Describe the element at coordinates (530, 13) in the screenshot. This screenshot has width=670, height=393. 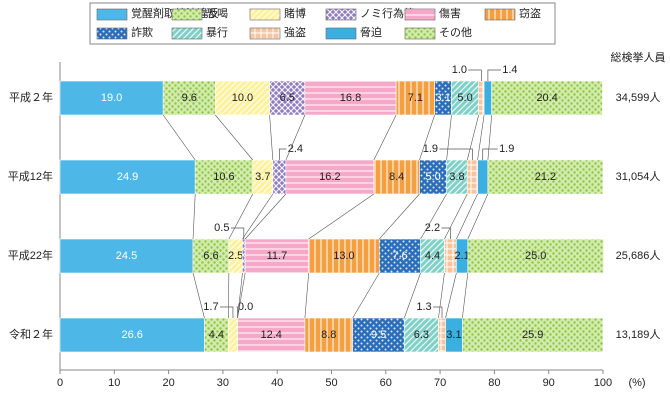
I see `legend-label: 窃盗` at that location.